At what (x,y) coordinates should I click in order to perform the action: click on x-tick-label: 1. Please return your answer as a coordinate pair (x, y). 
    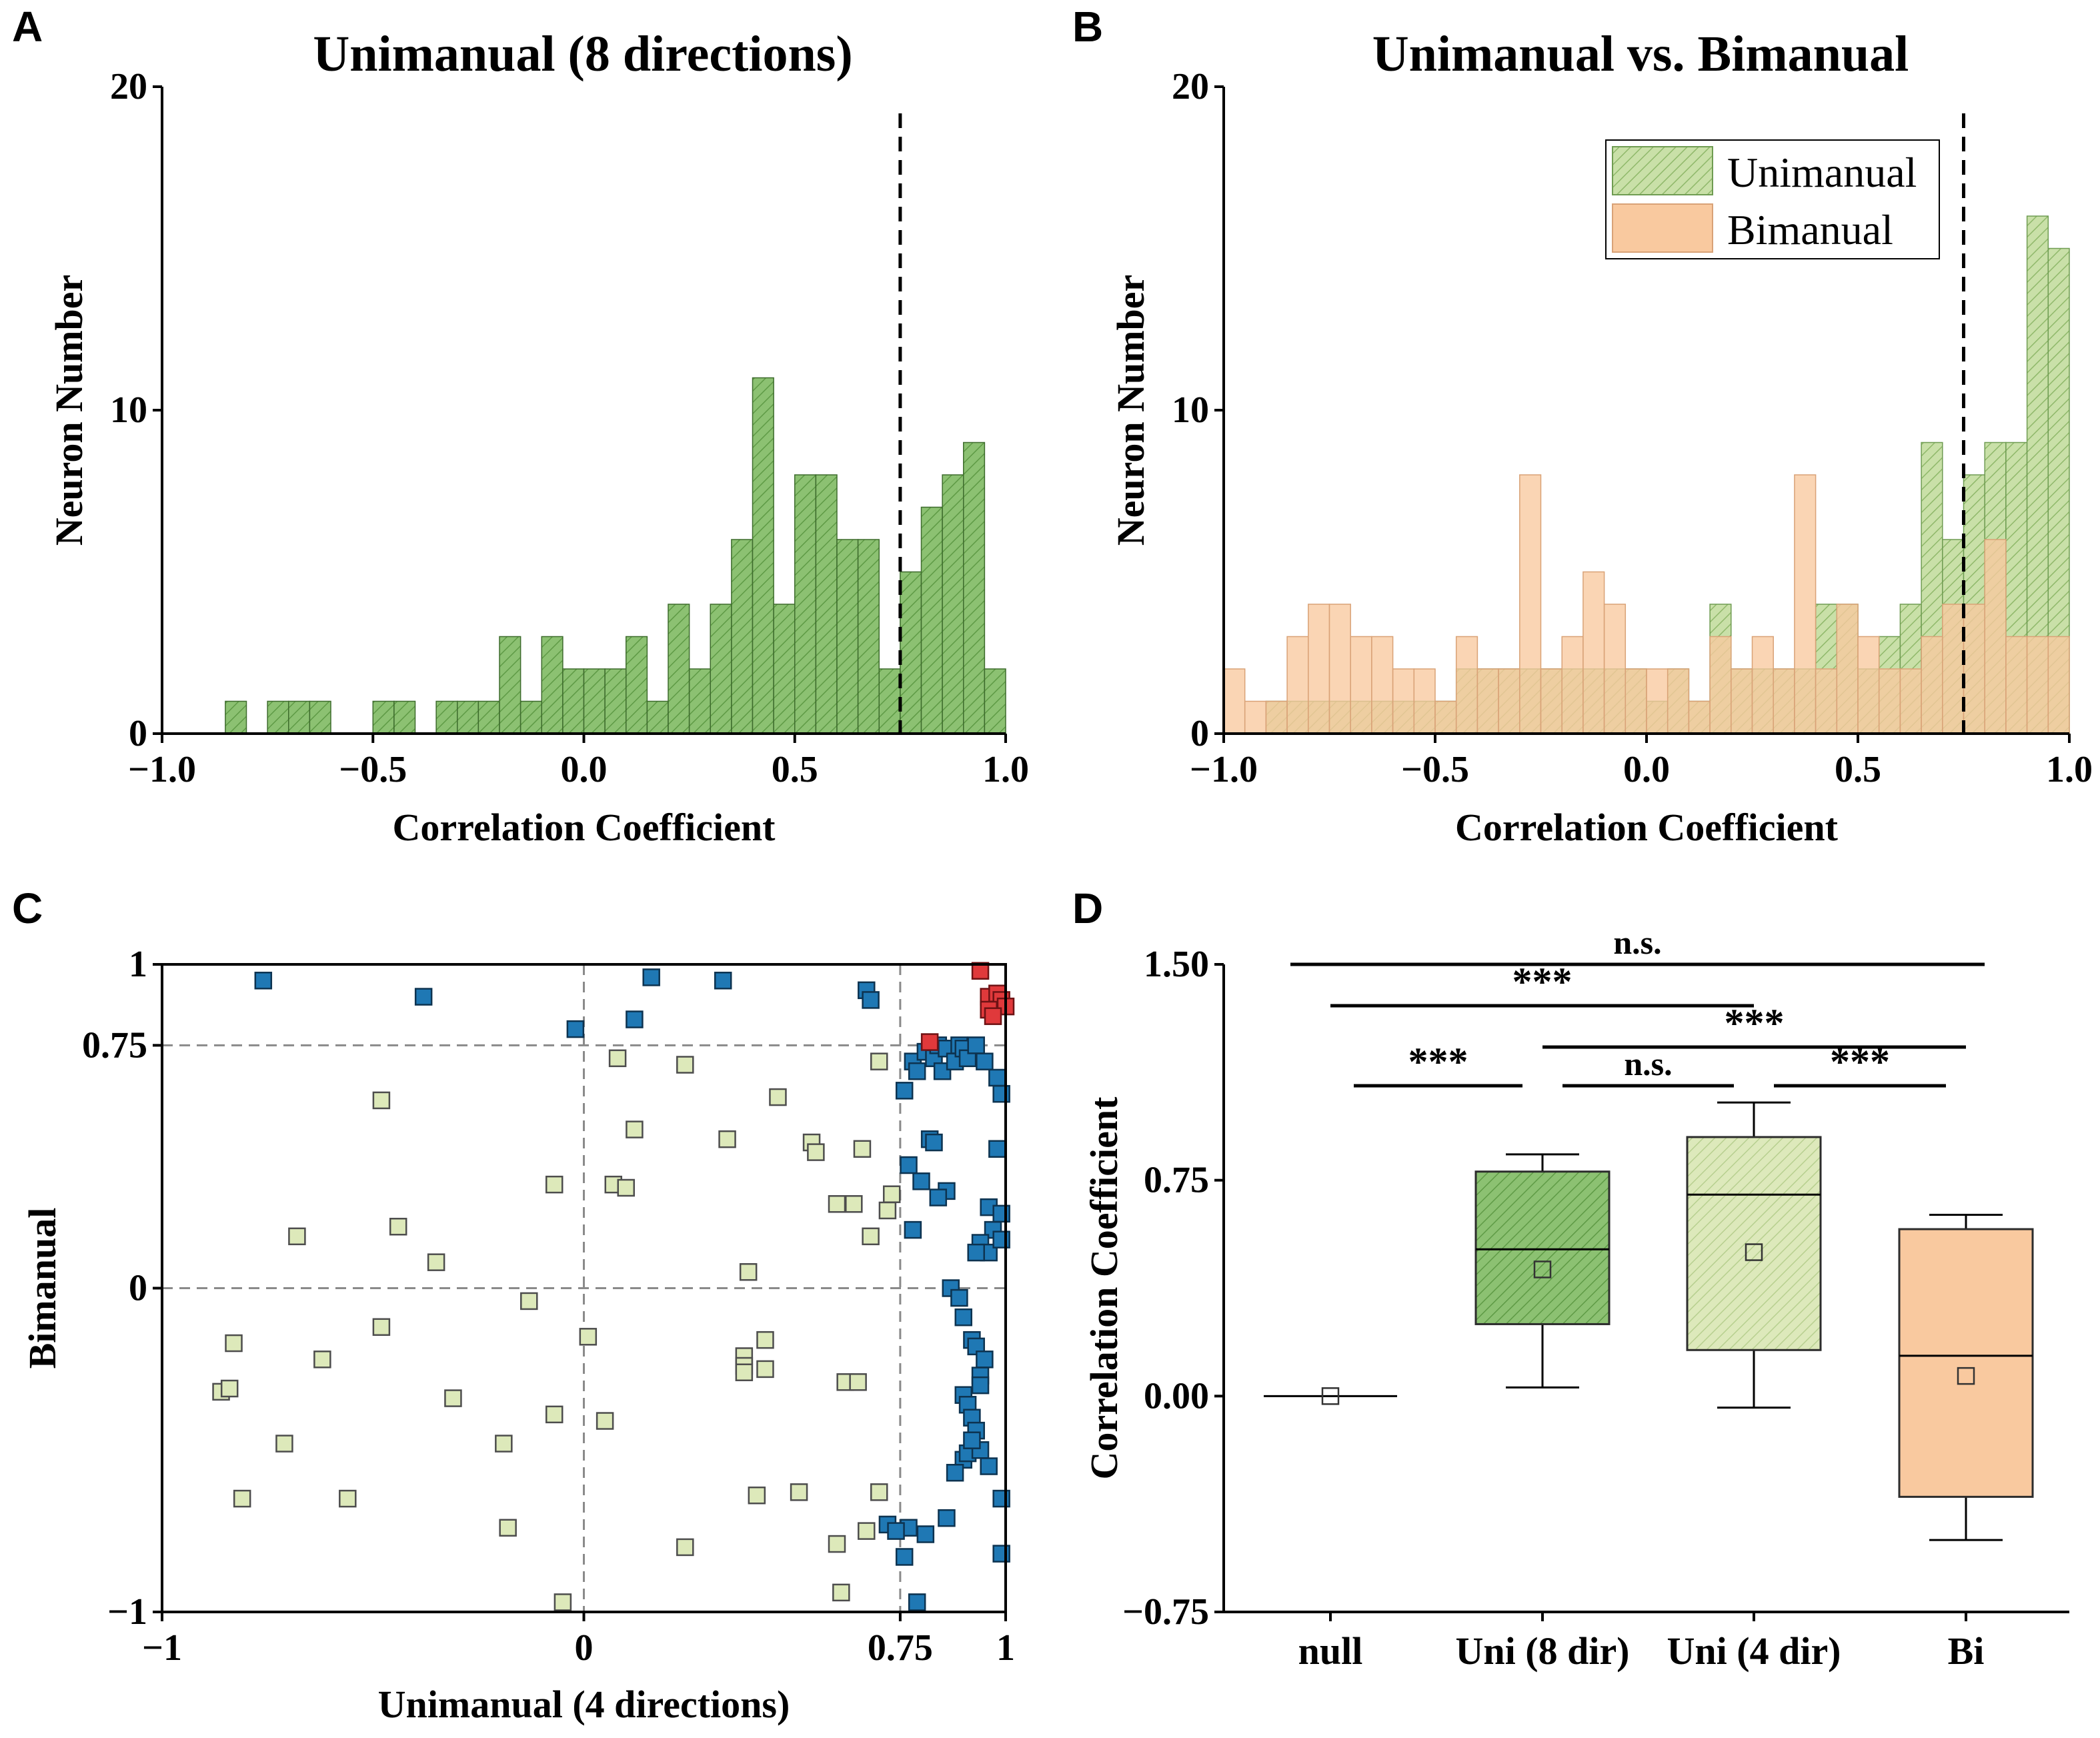
    Looking at the image, I should click on (1005, 1648).